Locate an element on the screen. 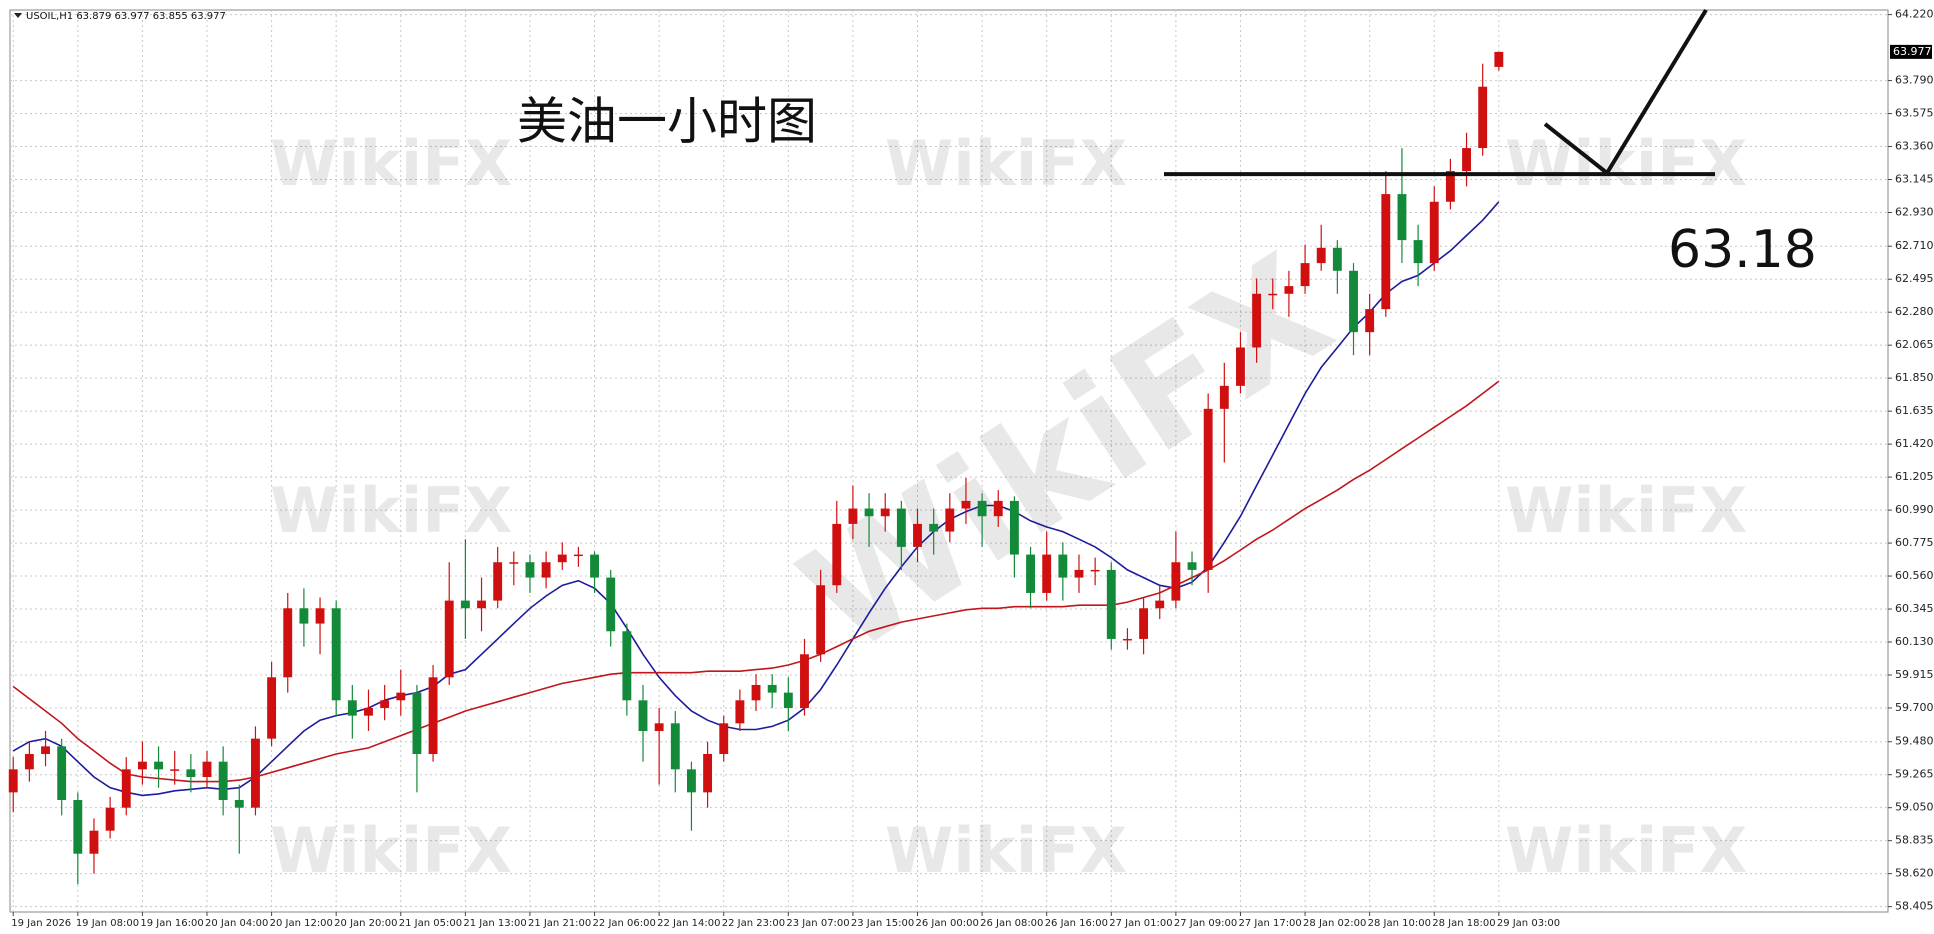 The image size is (1934, 934). x-tick-label: 28 Jan 02:00 is located at coordinates (1334, 923).